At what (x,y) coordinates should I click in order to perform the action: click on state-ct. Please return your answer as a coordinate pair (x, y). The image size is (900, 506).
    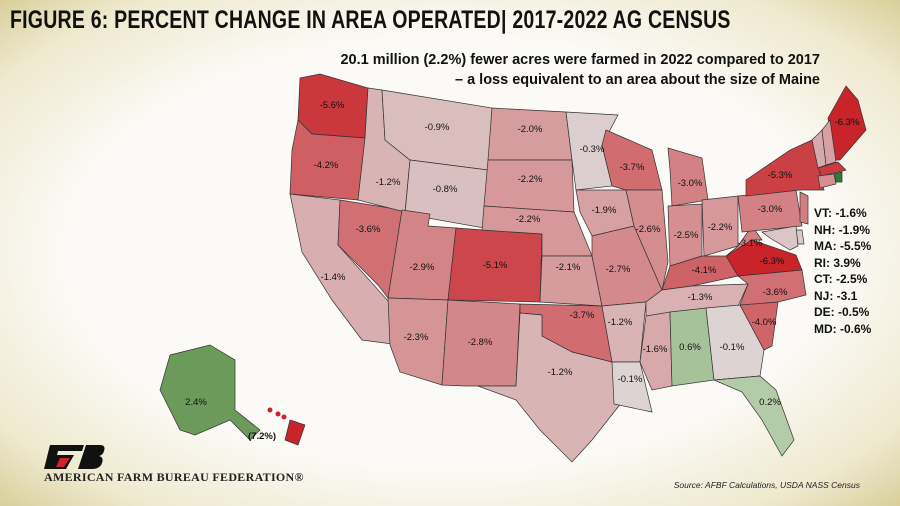
    Looking at the image, I should click on (827, 181).